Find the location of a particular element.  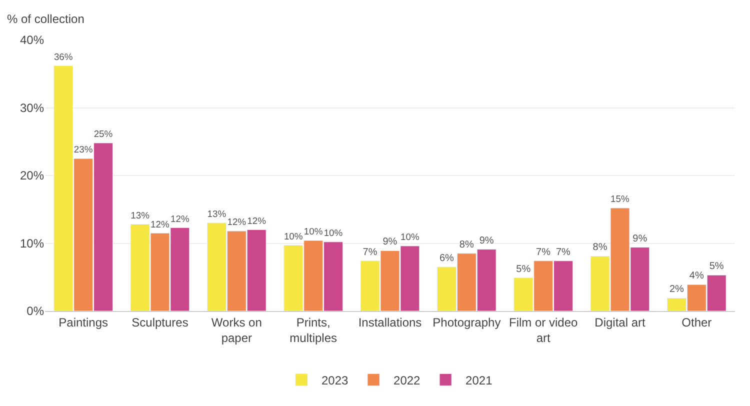

y-tick-label: 30% is located at coordinates (32, 107).